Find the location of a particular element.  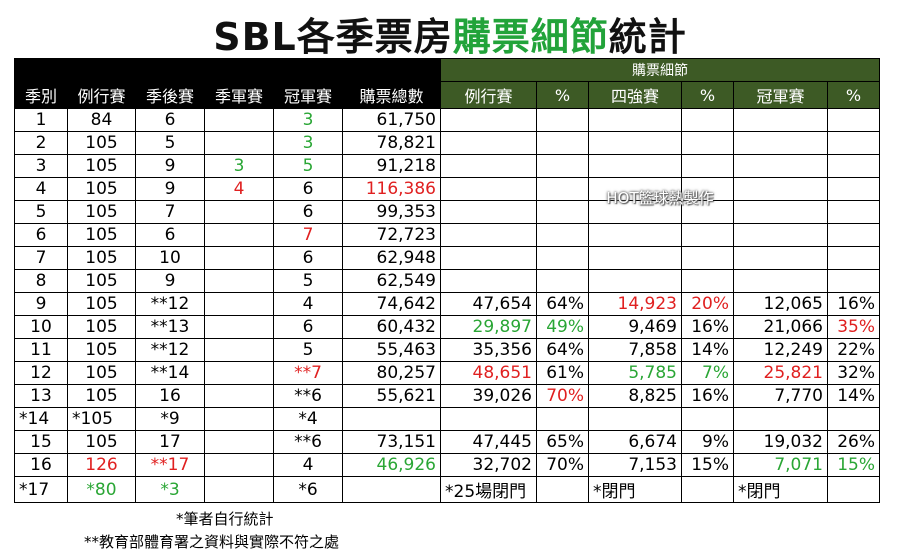

table-cell: 9 is located at coordinates (170, 166).